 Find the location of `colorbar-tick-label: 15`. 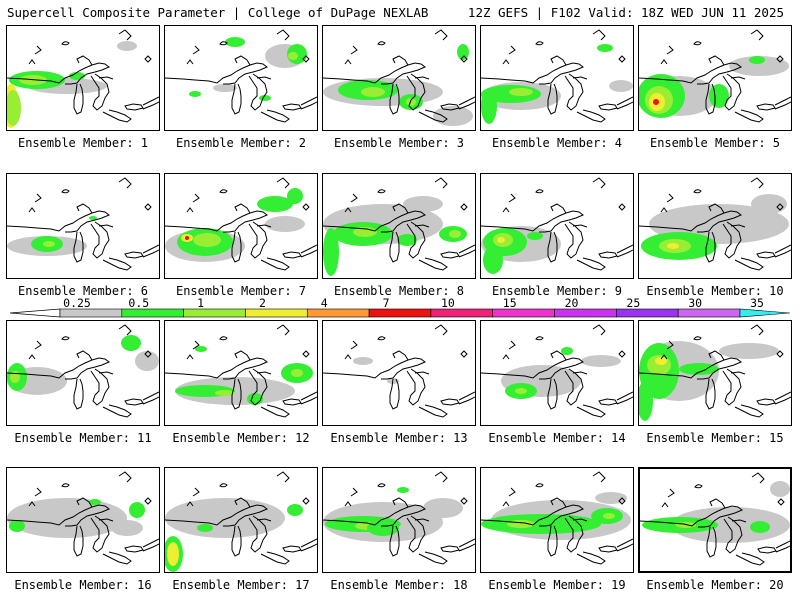

colorbar-tick-label: 15 is located at coordinates (509, 303).